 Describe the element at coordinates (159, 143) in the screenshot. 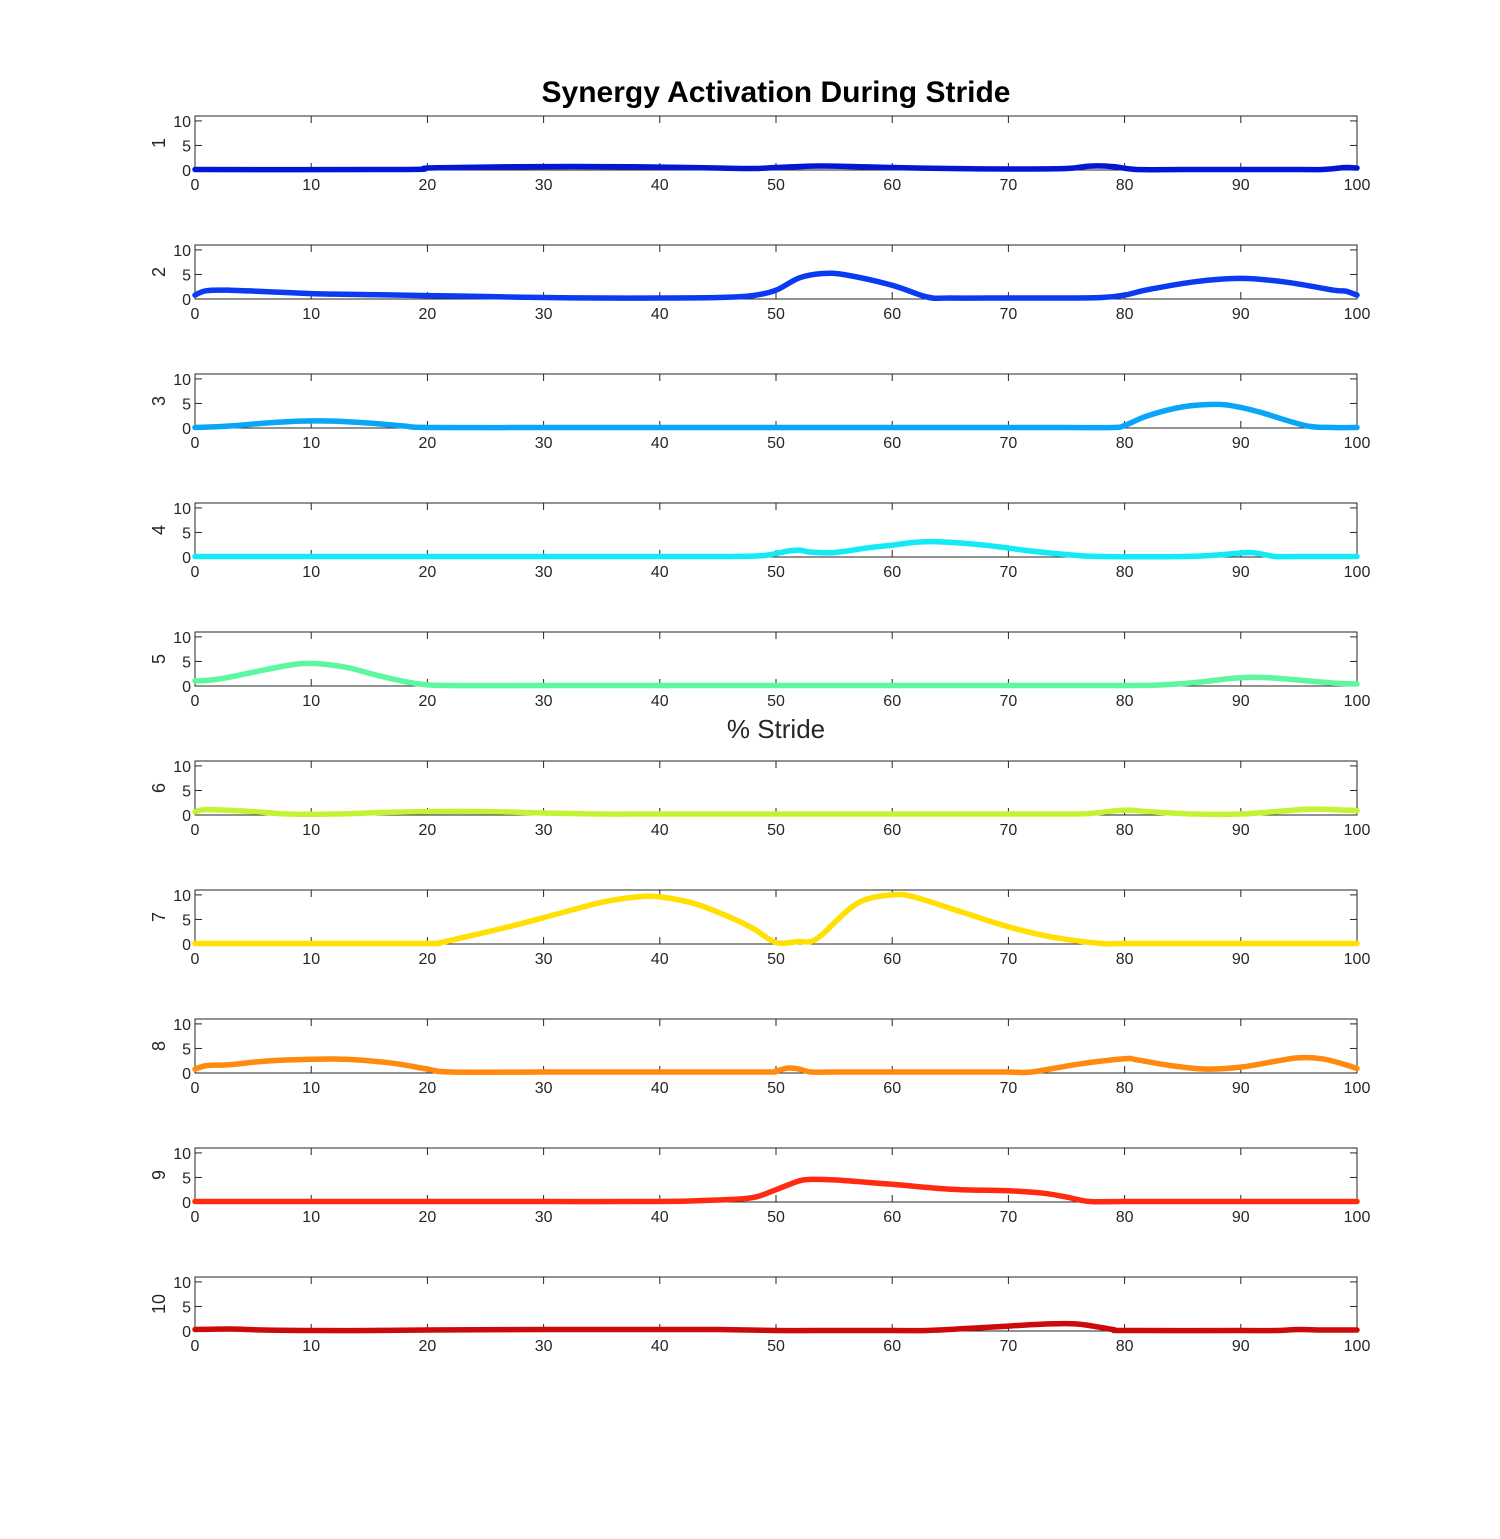

I see `panel-y-label: 1` at that location.